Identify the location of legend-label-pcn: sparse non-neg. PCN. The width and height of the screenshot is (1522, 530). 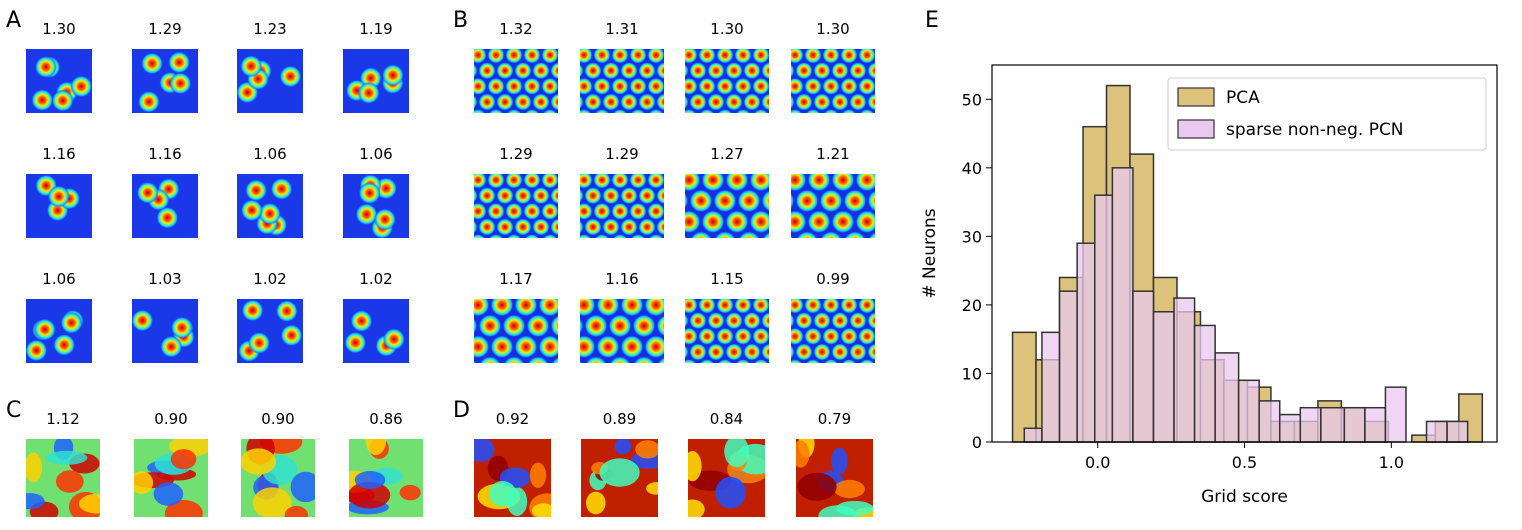
(1315, 130).